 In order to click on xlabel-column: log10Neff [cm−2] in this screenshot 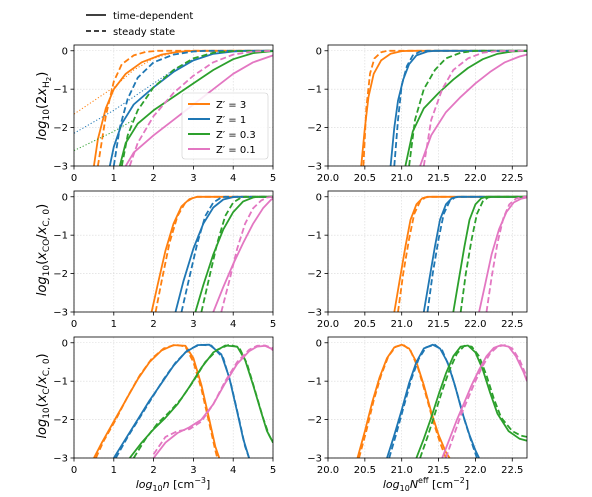, I will do `click(426, 484)`.